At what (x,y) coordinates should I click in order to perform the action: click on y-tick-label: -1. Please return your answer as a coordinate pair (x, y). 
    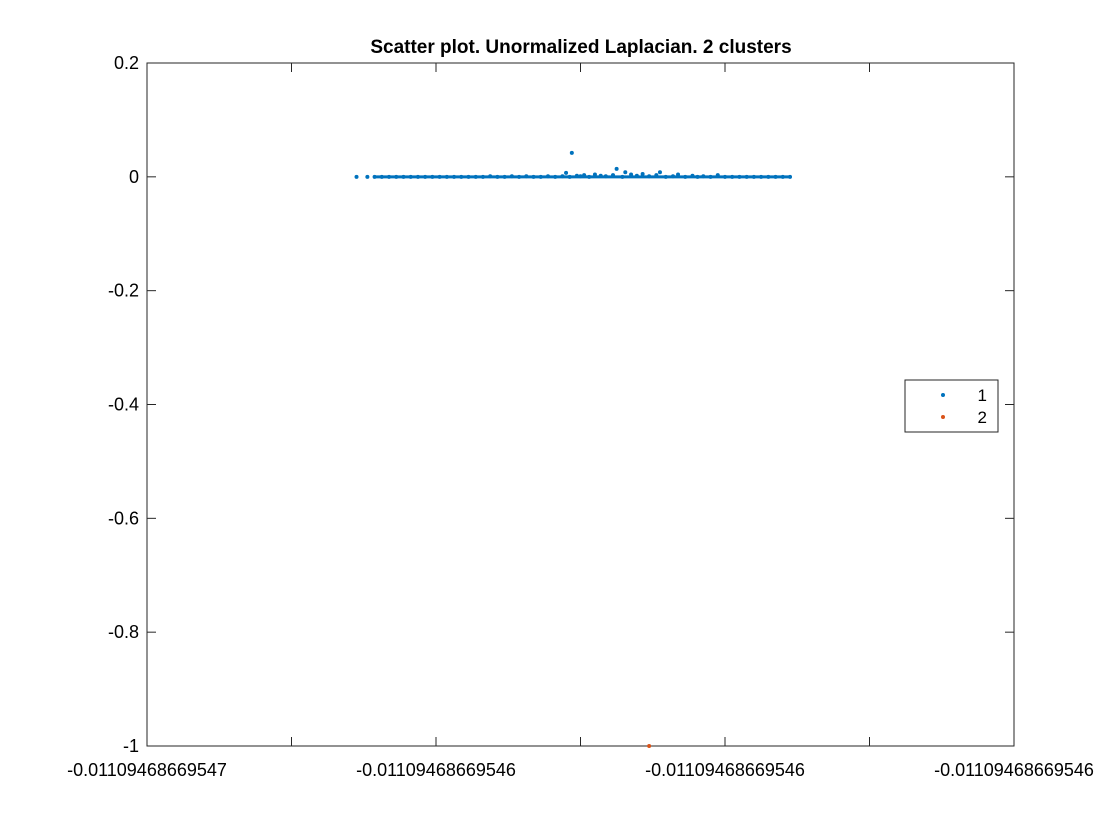
    Looking at the image, I should click on (131, 746).